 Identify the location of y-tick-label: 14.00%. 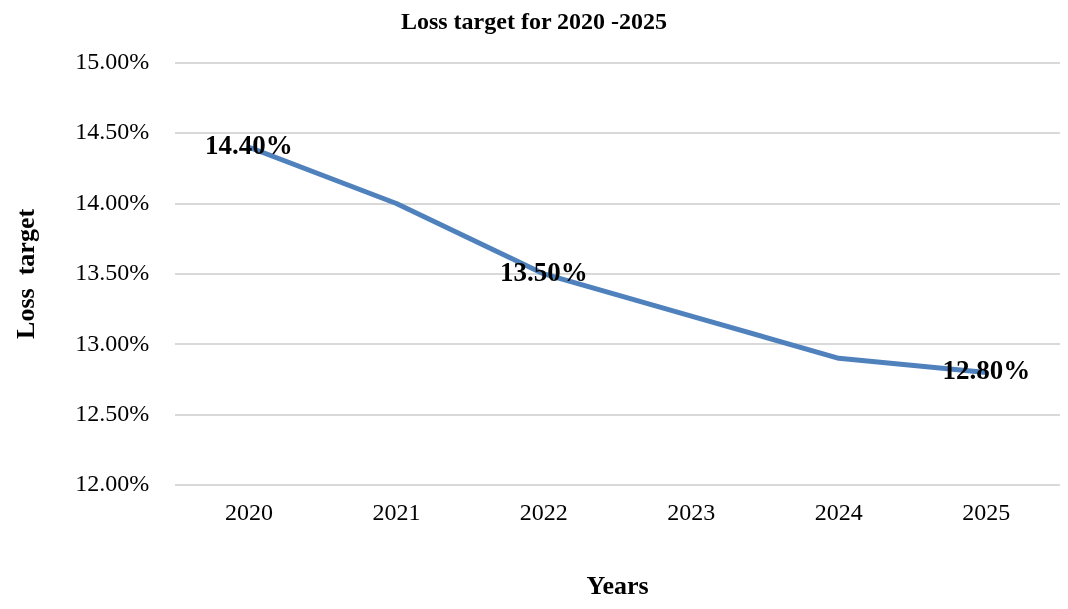
(112, 201).